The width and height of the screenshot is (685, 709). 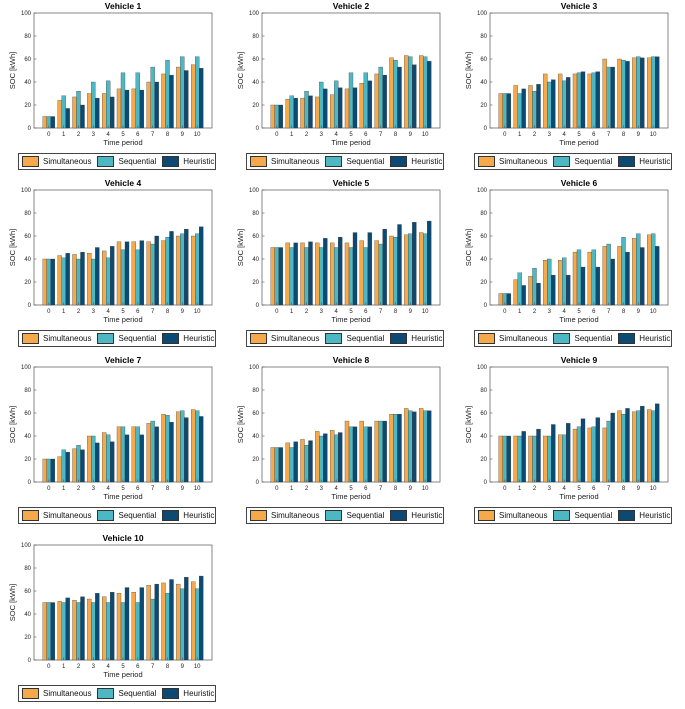 I want to click on chart-title: Vehicle 9, so click(x=579, y=360).